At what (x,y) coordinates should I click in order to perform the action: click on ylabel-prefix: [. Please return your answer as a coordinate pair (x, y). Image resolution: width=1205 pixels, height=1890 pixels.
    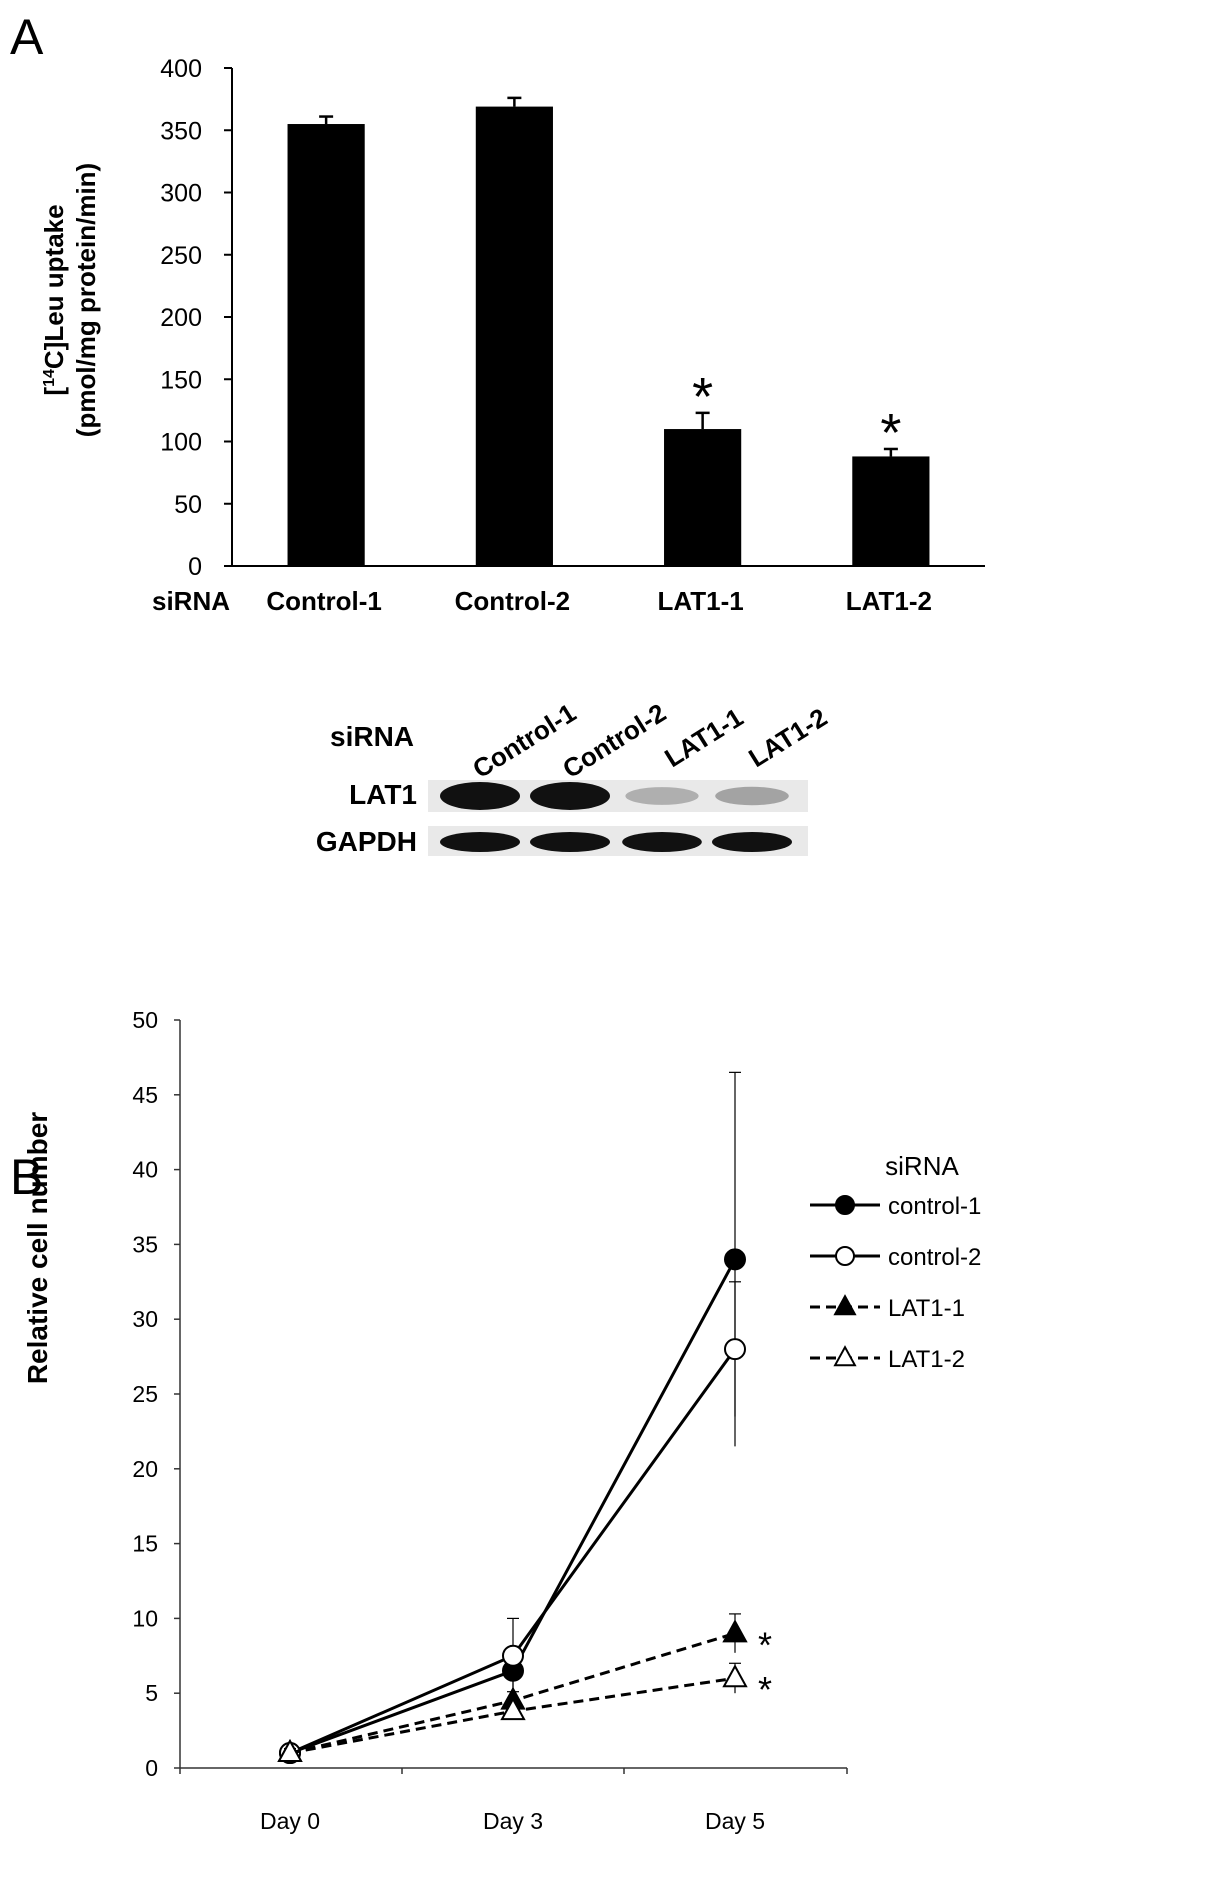
    Looking at the image, I should click on (54, 391).